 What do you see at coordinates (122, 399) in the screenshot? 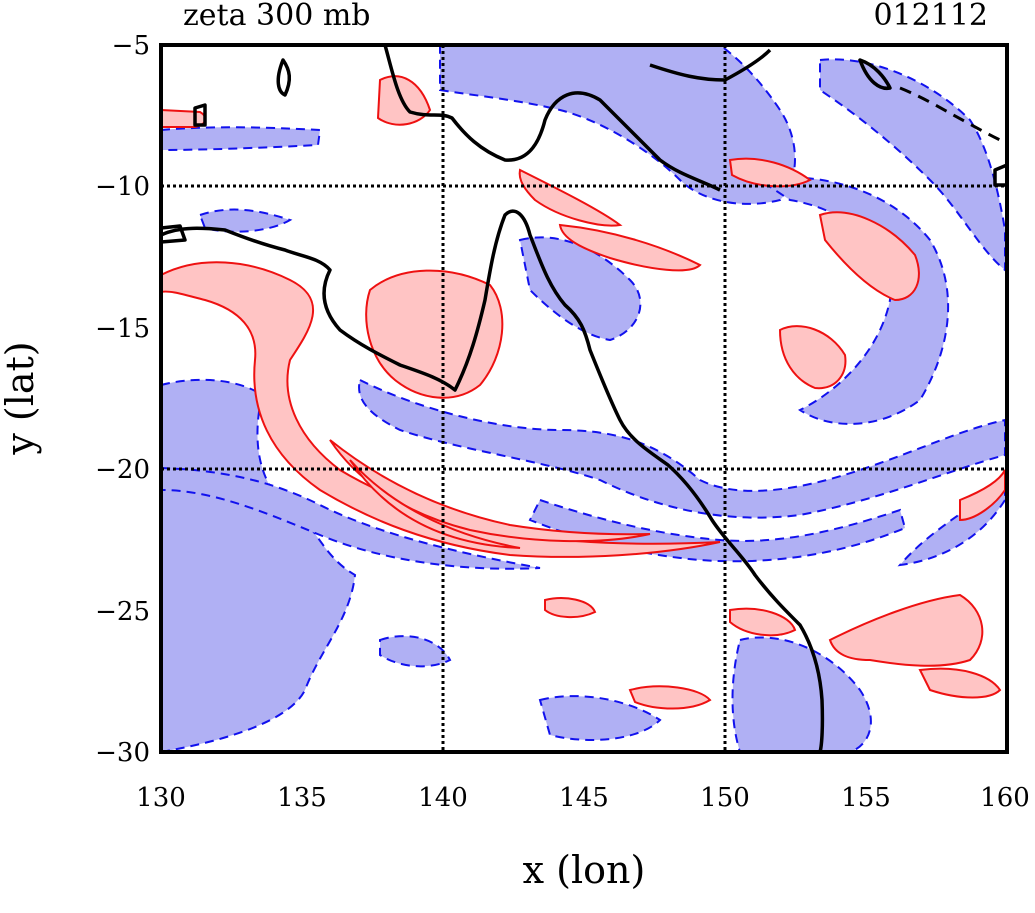
I see `y-tick-labels: −5 −10 −15 −20 −25 −30` at bounding box center [122, 399].